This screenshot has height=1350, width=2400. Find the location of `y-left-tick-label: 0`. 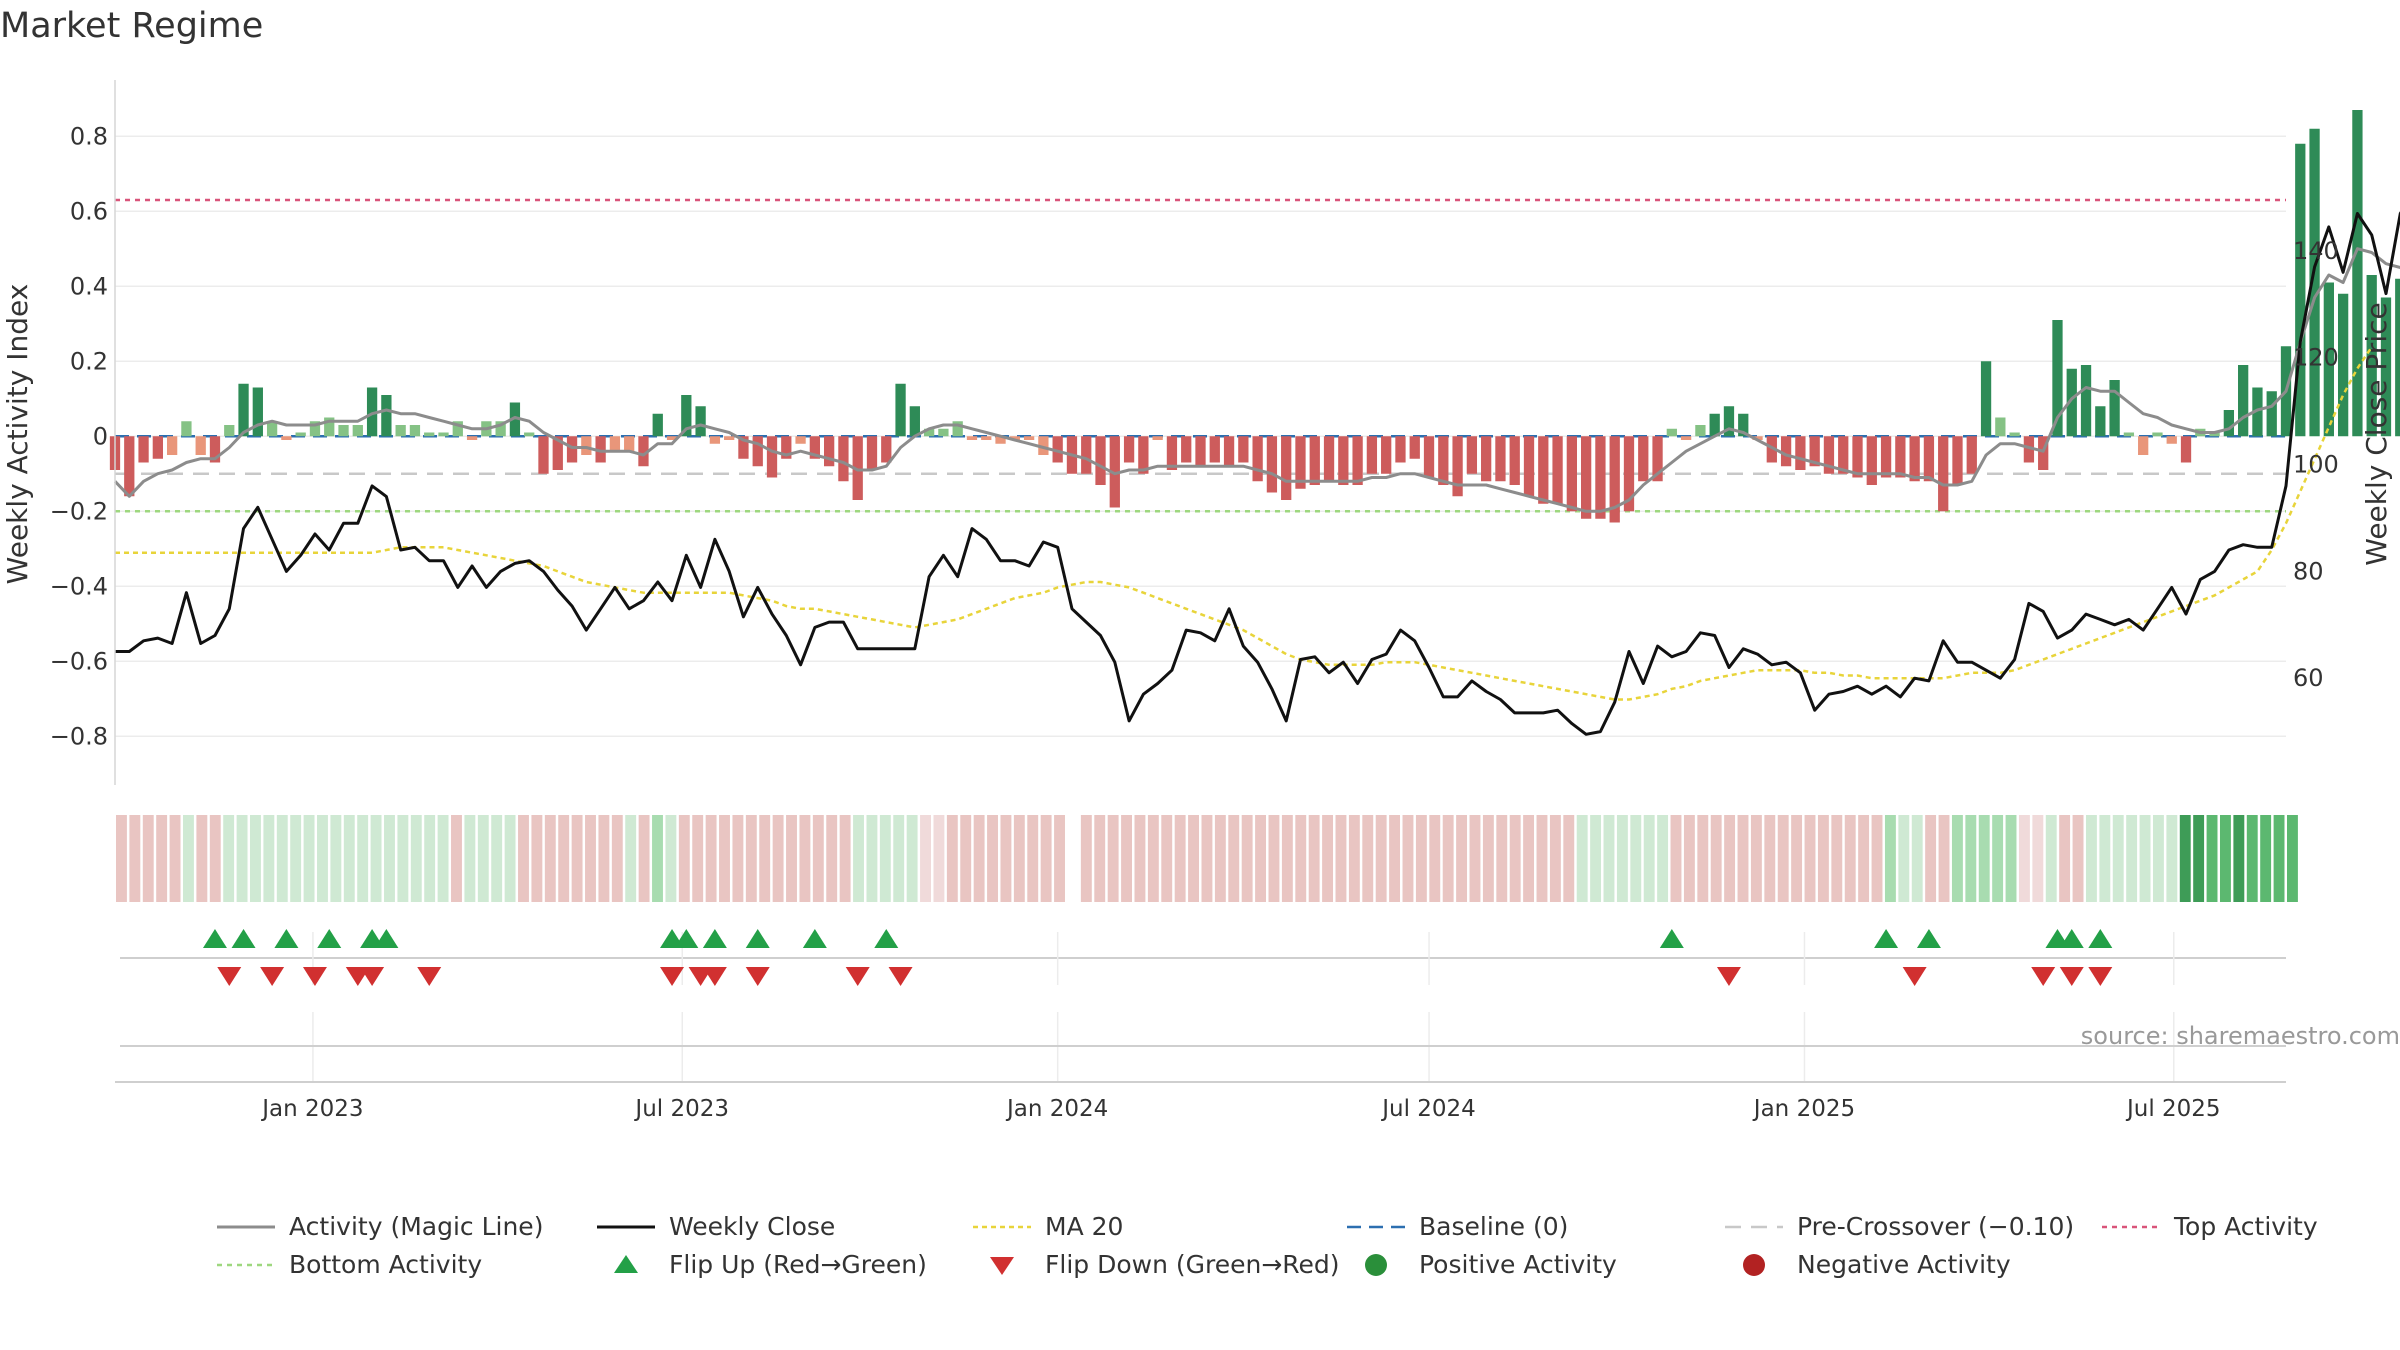

y-left-tick-label: 0 is located at coordinates (100, 436).